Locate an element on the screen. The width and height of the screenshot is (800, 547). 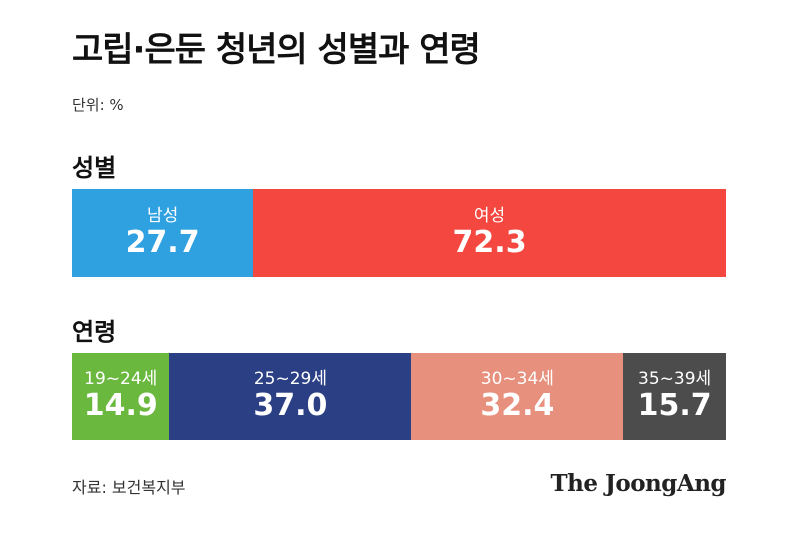
gender-value-label: 27.7 is located at coordinates (162, 242).